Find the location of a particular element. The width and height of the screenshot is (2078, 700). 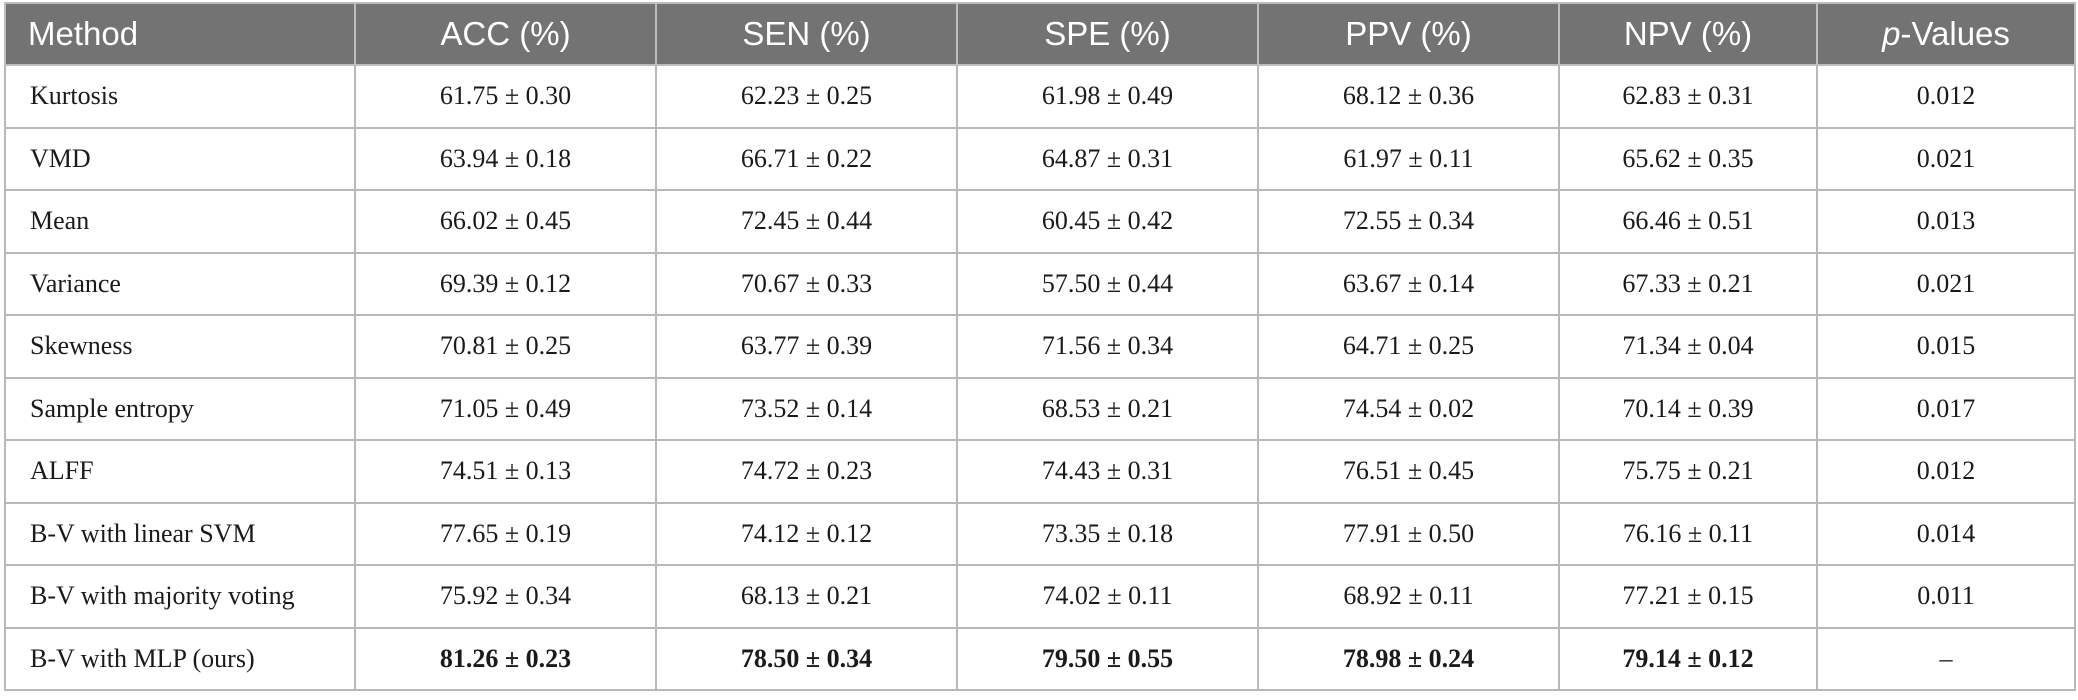

cell-method: ALFF is located at coordinates (180, 471).